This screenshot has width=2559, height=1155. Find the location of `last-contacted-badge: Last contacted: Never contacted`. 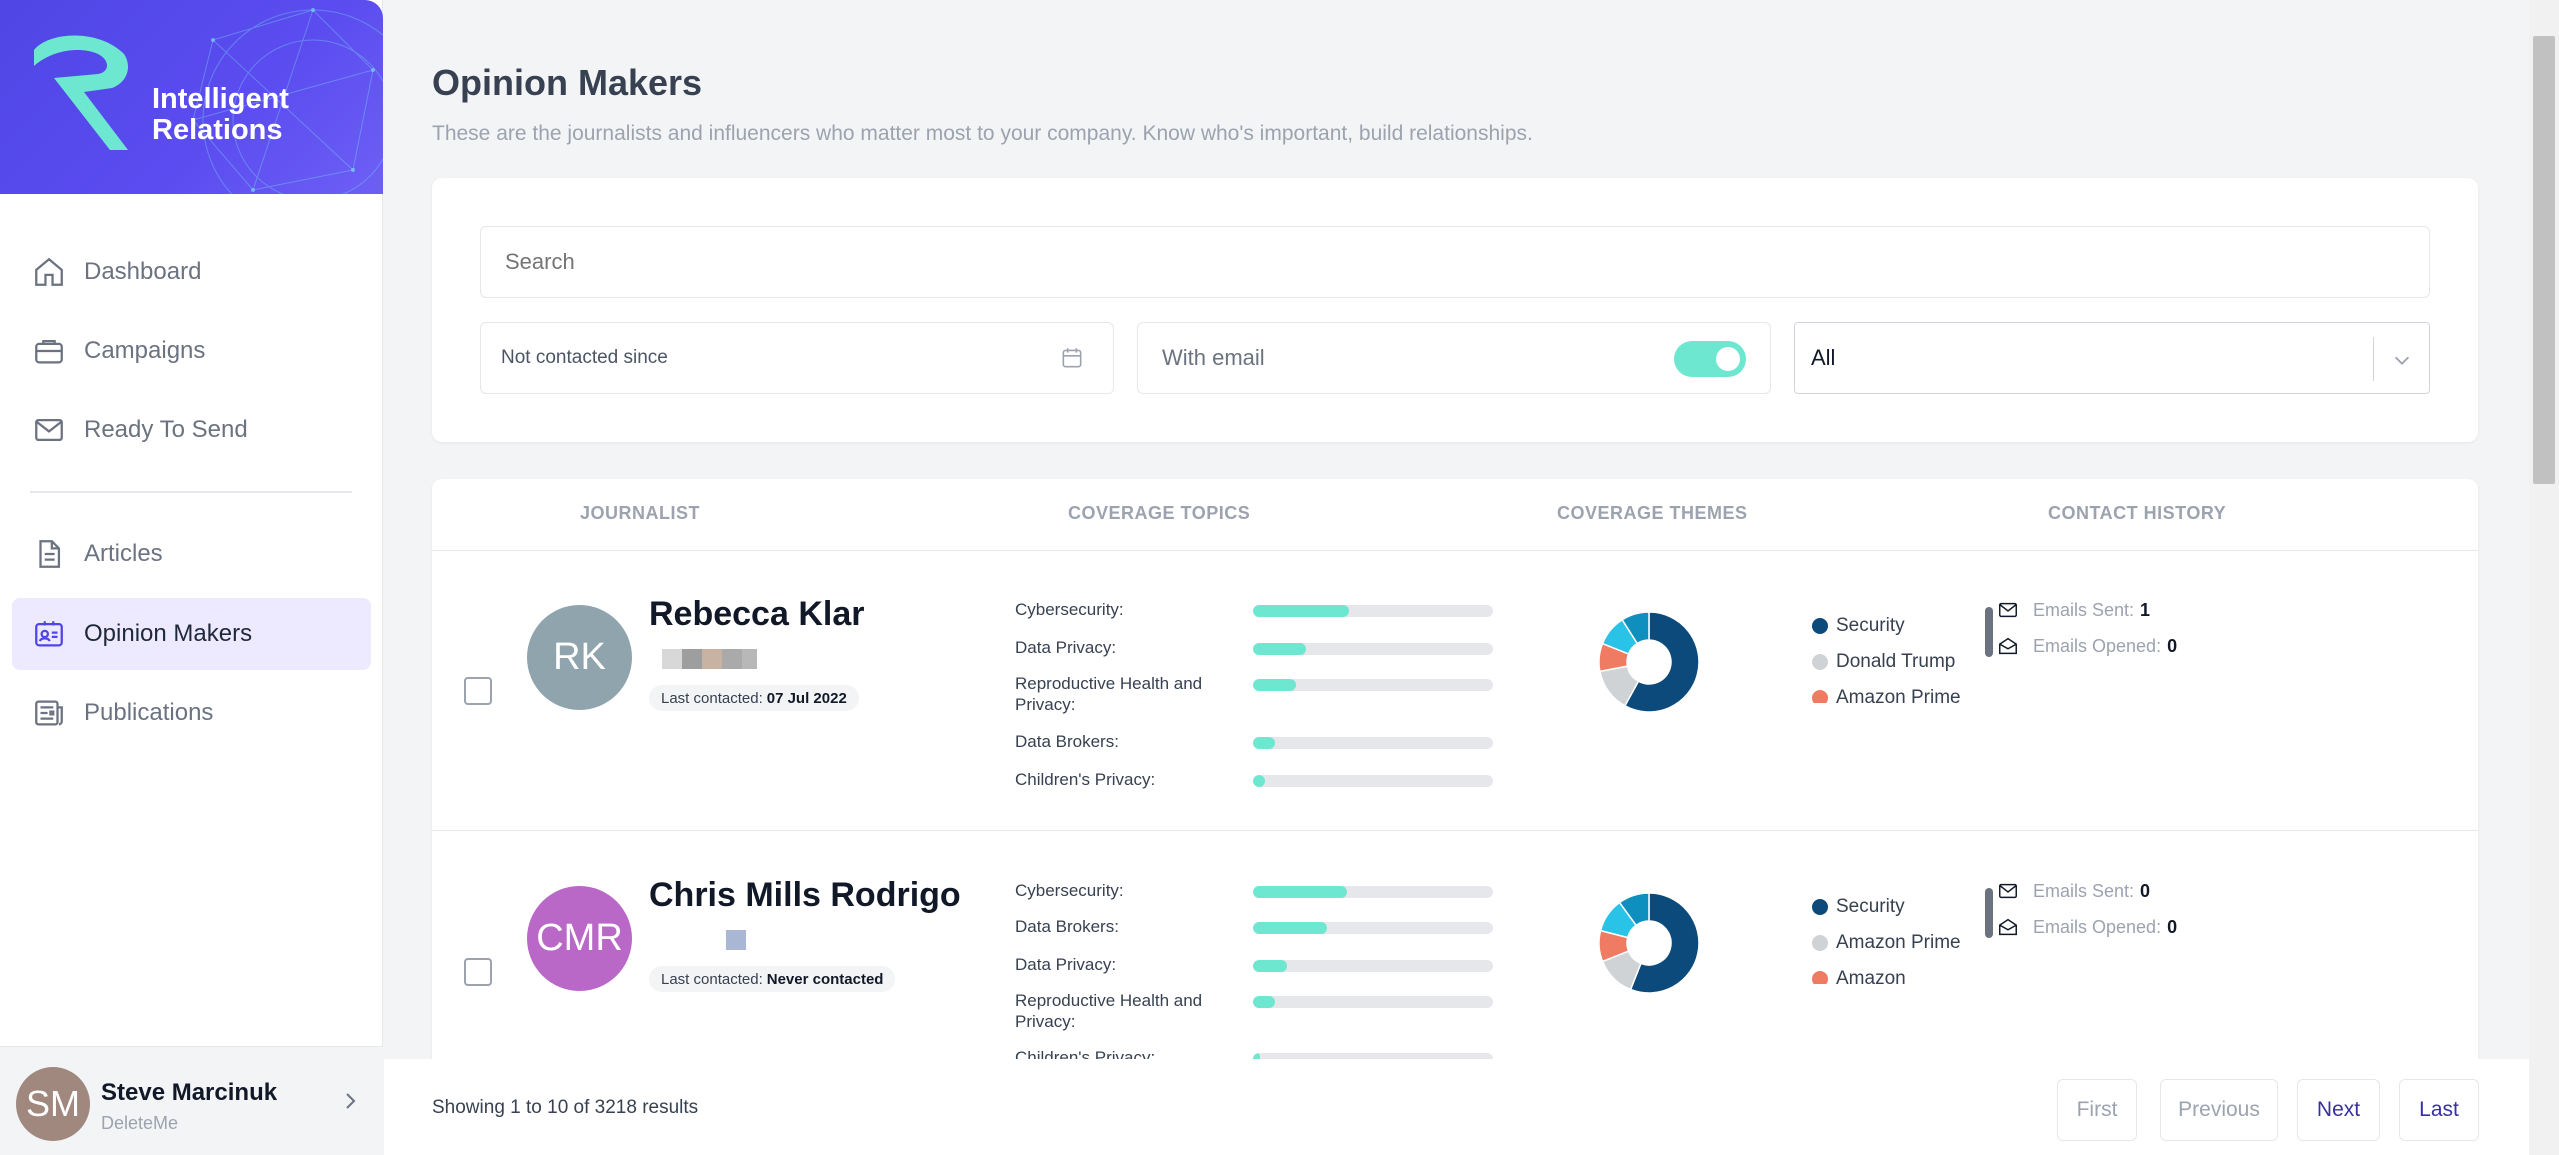

last-contacted-badge: Last contacted: Never contacted is located at coordinates (772, 979).